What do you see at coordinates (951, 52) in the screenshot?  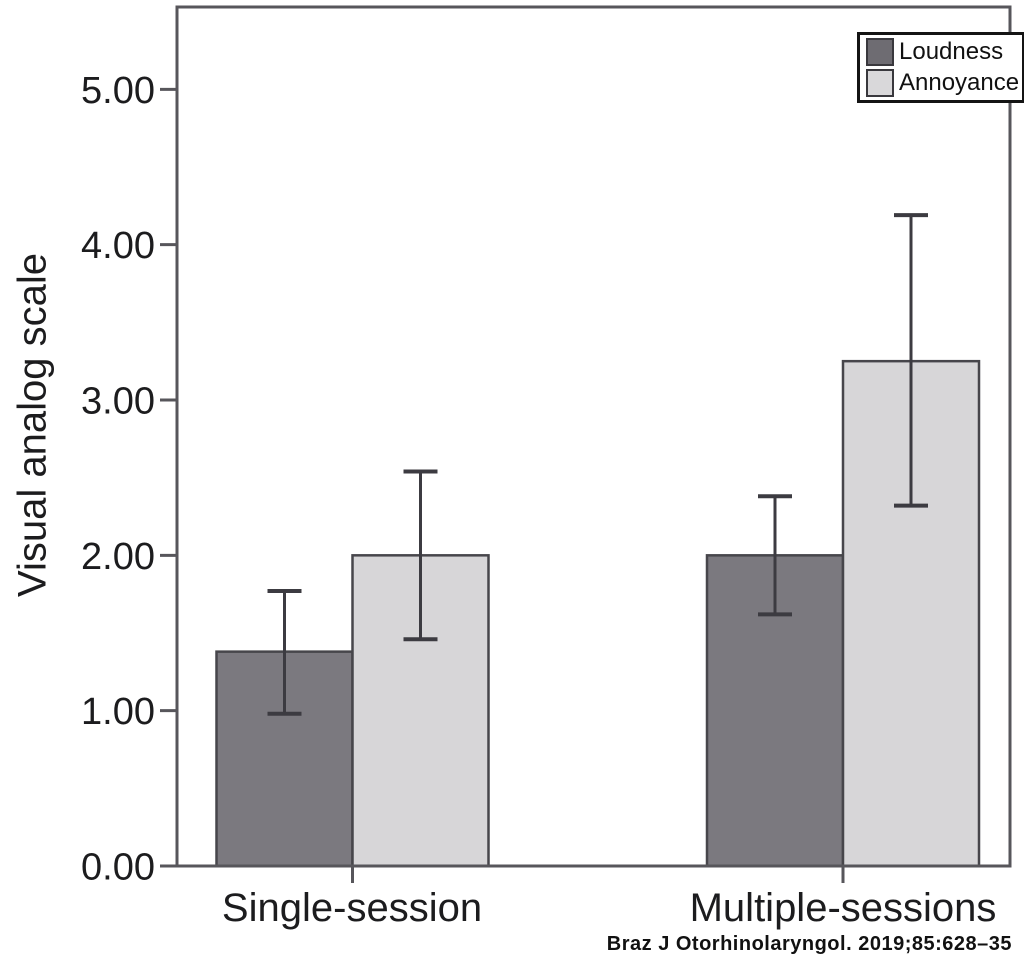 I see `legend-label-loudness: Loudness` at bounding box center [951, 52].